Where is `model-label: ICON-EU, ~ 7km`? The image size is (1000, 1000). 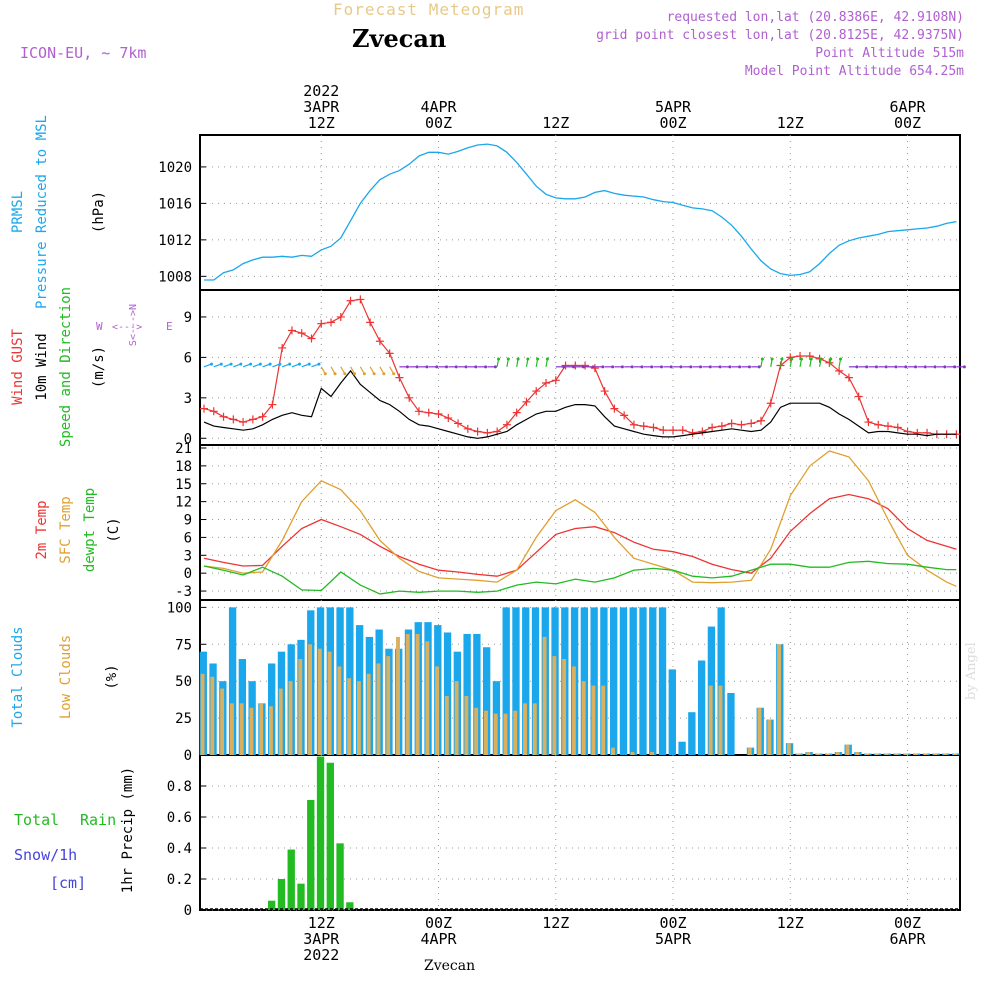
model-label: ICON-EU, ~ 7km is located at coordinates (83, 53).